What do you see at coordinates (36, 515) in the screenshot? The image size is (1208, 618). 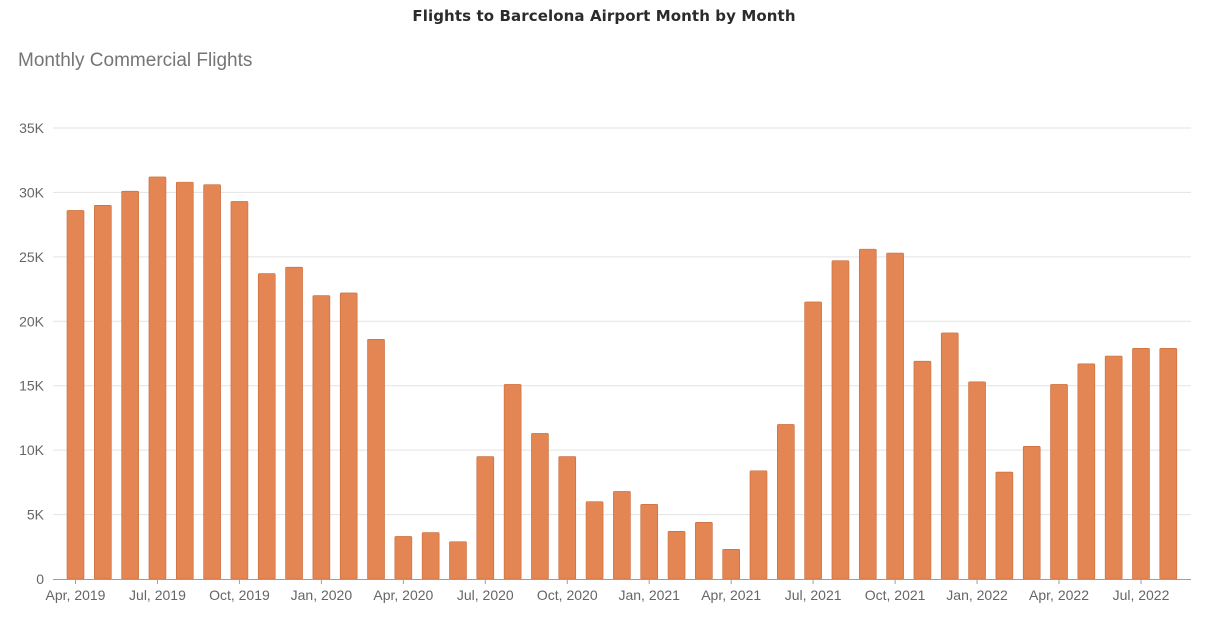 I see `y-tick-label: 5K` at bounding box center [36, 515].